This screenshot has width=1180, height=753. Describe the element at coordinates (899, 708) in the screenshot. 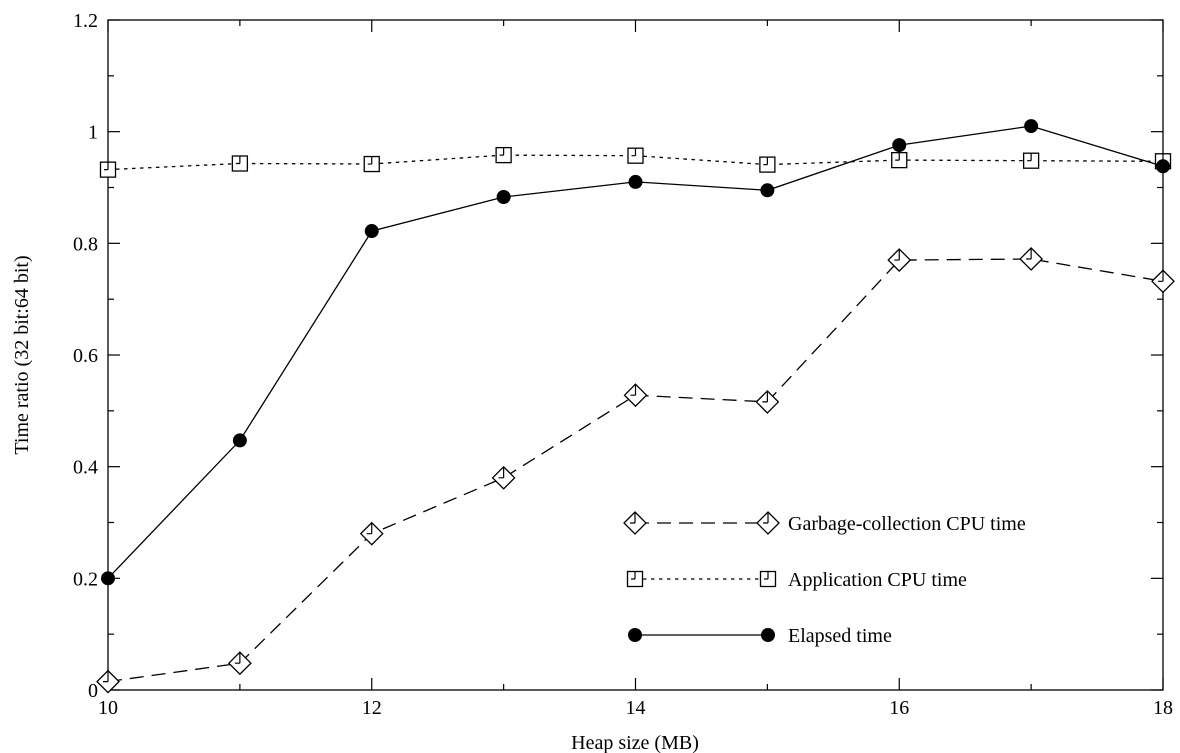

I see `x-tick-label: 16` at that location.